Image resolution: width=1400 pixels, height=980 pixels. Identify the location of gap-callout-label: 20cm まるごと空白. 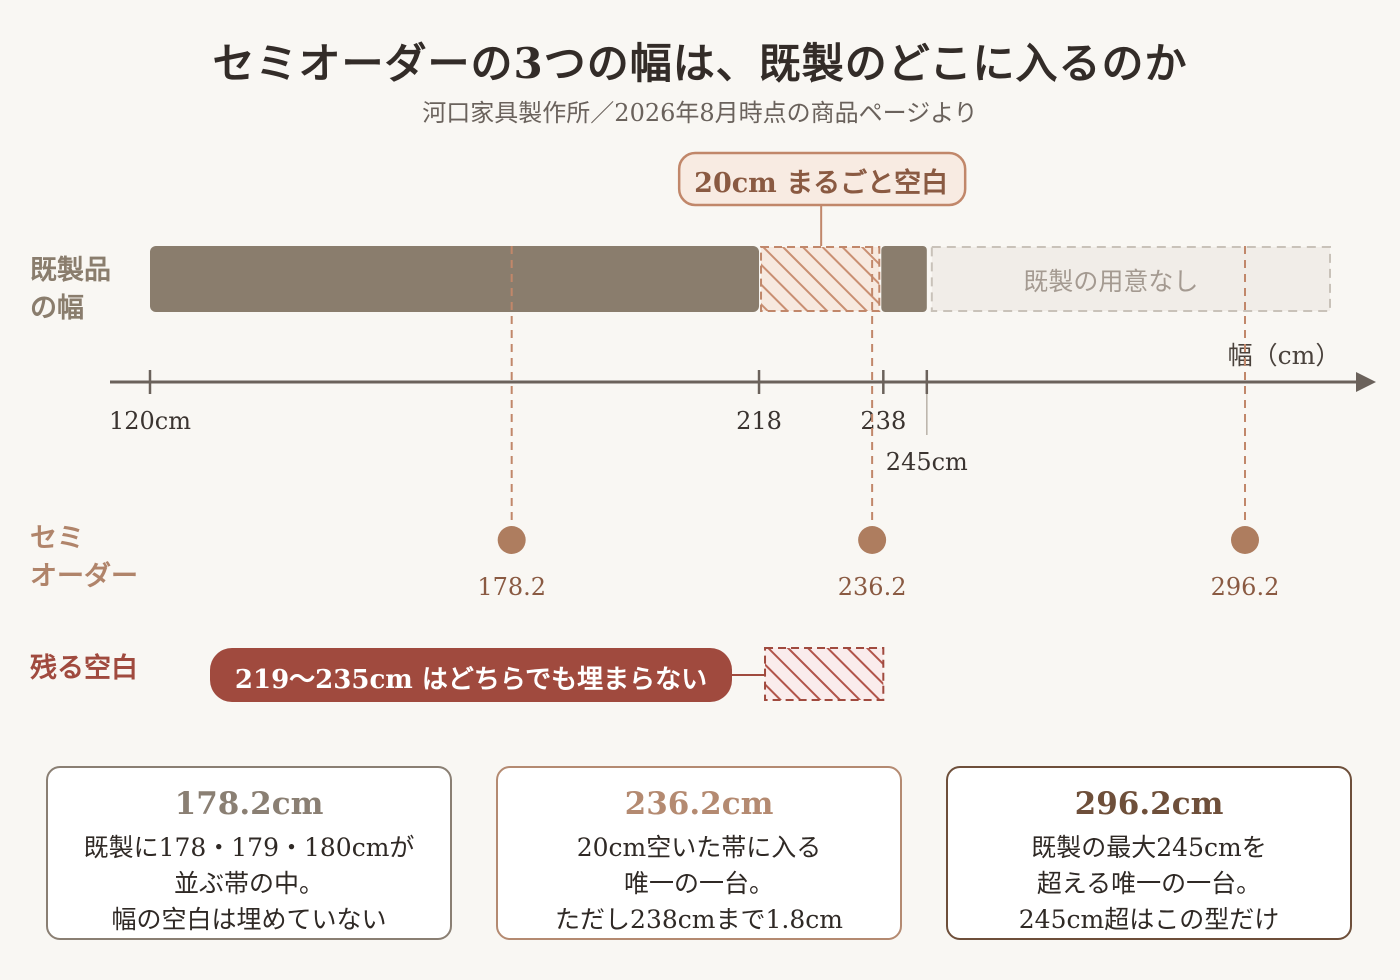
(821, 183).